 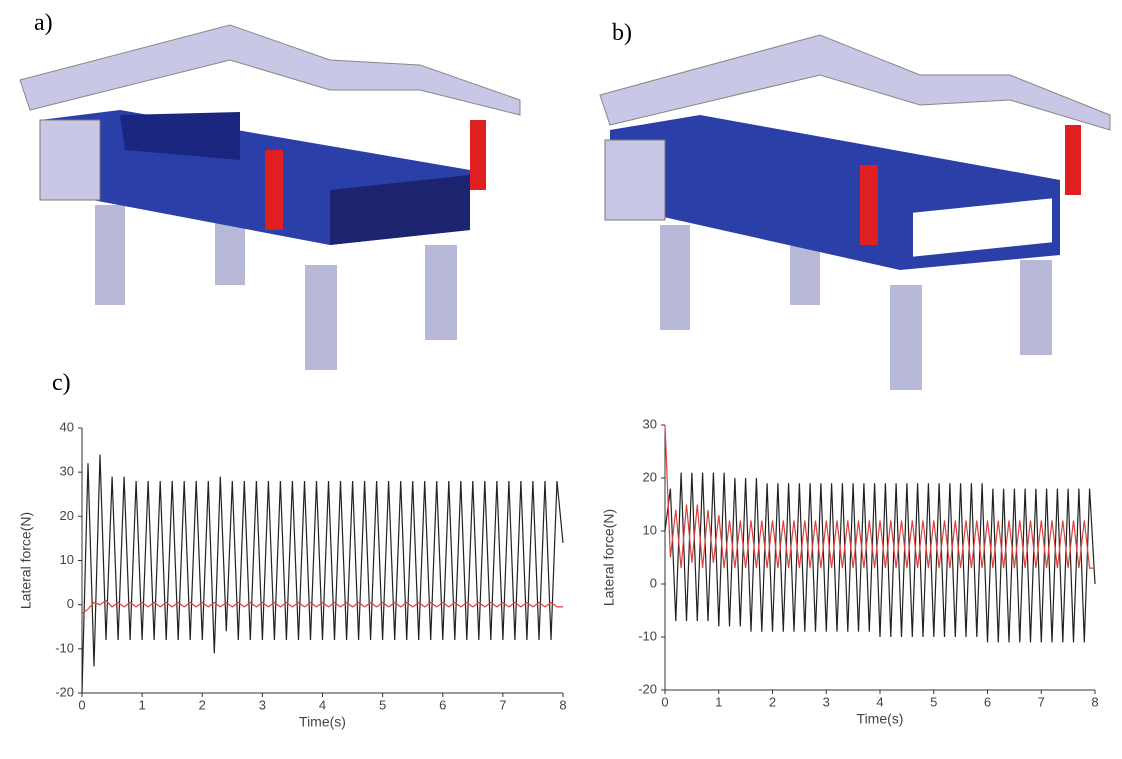 I want to click on panel-label: b), so click(x=622, y=33).